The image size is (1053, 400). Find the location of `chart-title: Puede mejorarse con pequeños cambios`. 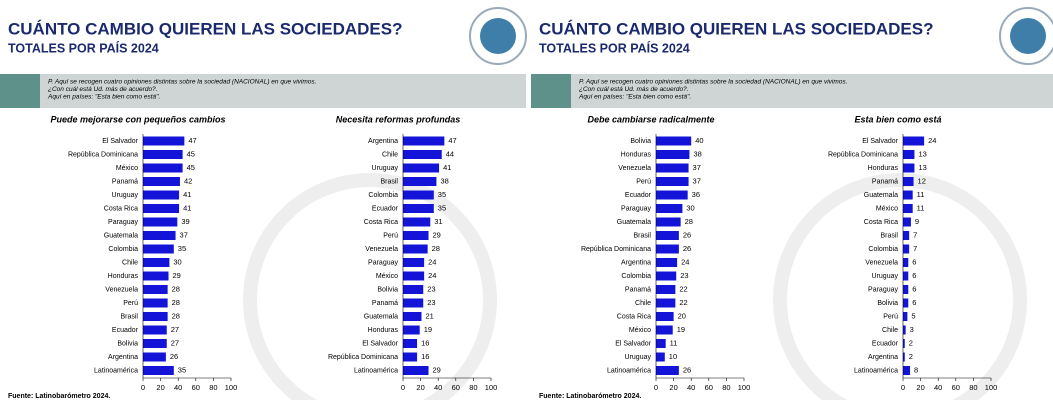

chart-title: Puede mejorarse con pequeños cambios is located at coordinates (137, 119).